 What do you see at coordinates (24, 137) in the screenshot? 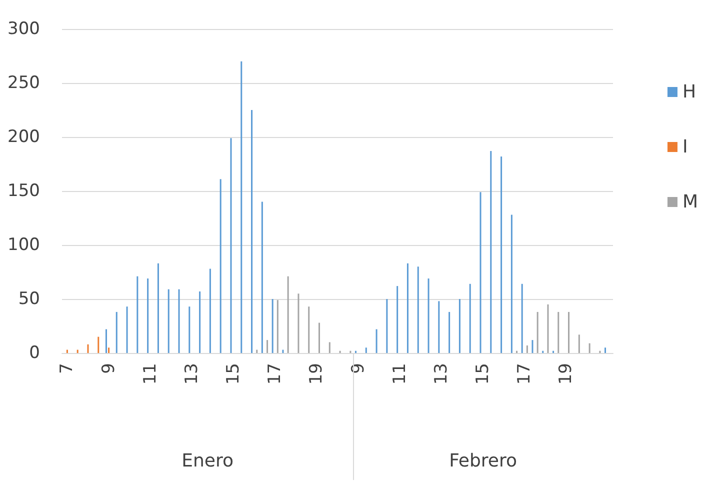
I see `y-tick-label: 200` at bounding box center [24, 137].